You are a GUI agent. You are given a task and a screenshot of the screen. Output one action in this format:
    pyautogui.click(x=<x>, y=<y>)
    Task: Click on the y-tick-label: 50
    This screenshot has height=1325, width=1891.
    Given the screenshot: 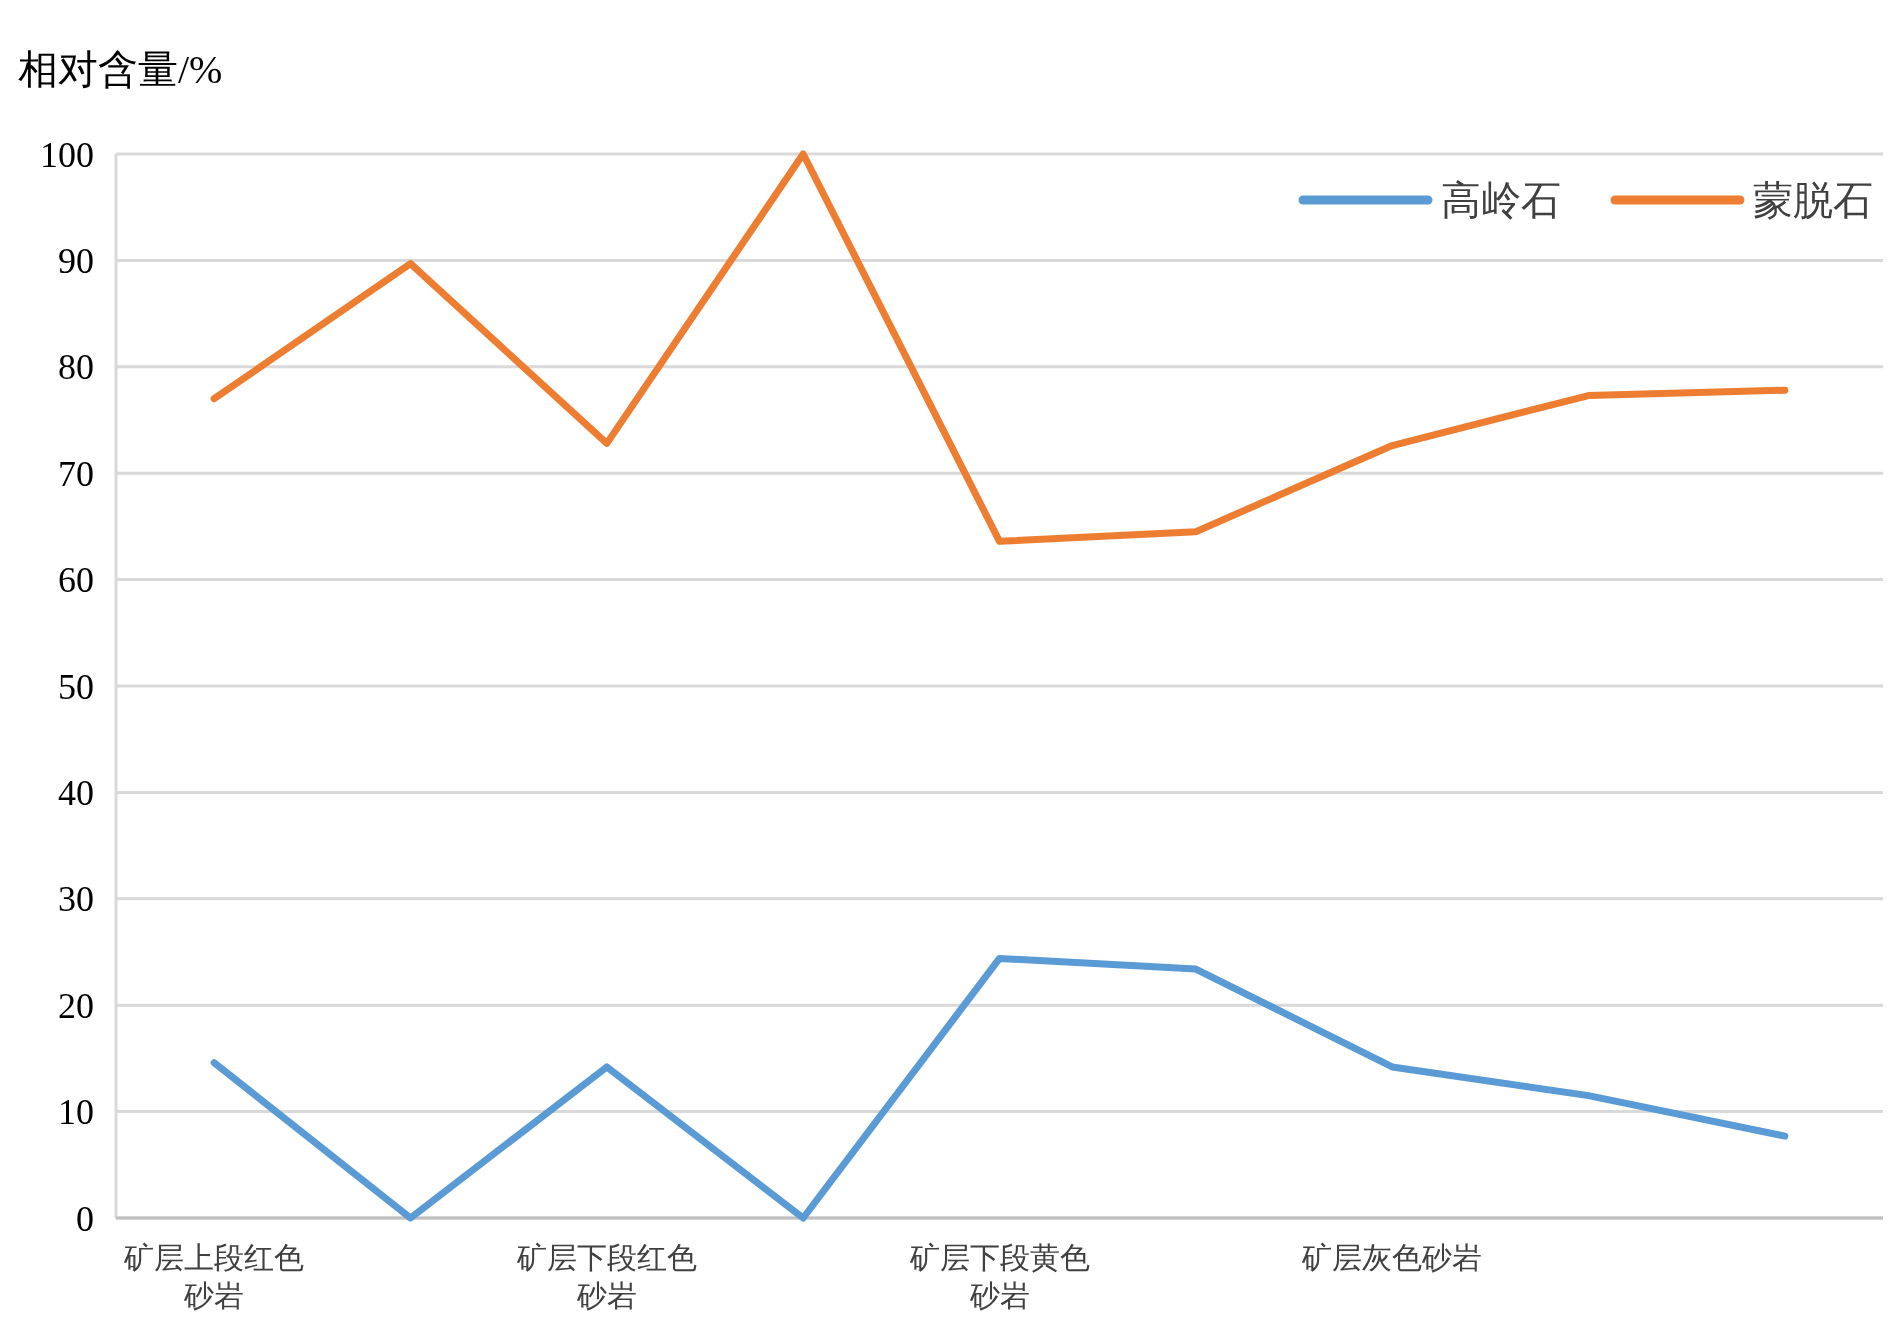 What is the action you would take?
    pyautogui.click(x=76, y=686)
    